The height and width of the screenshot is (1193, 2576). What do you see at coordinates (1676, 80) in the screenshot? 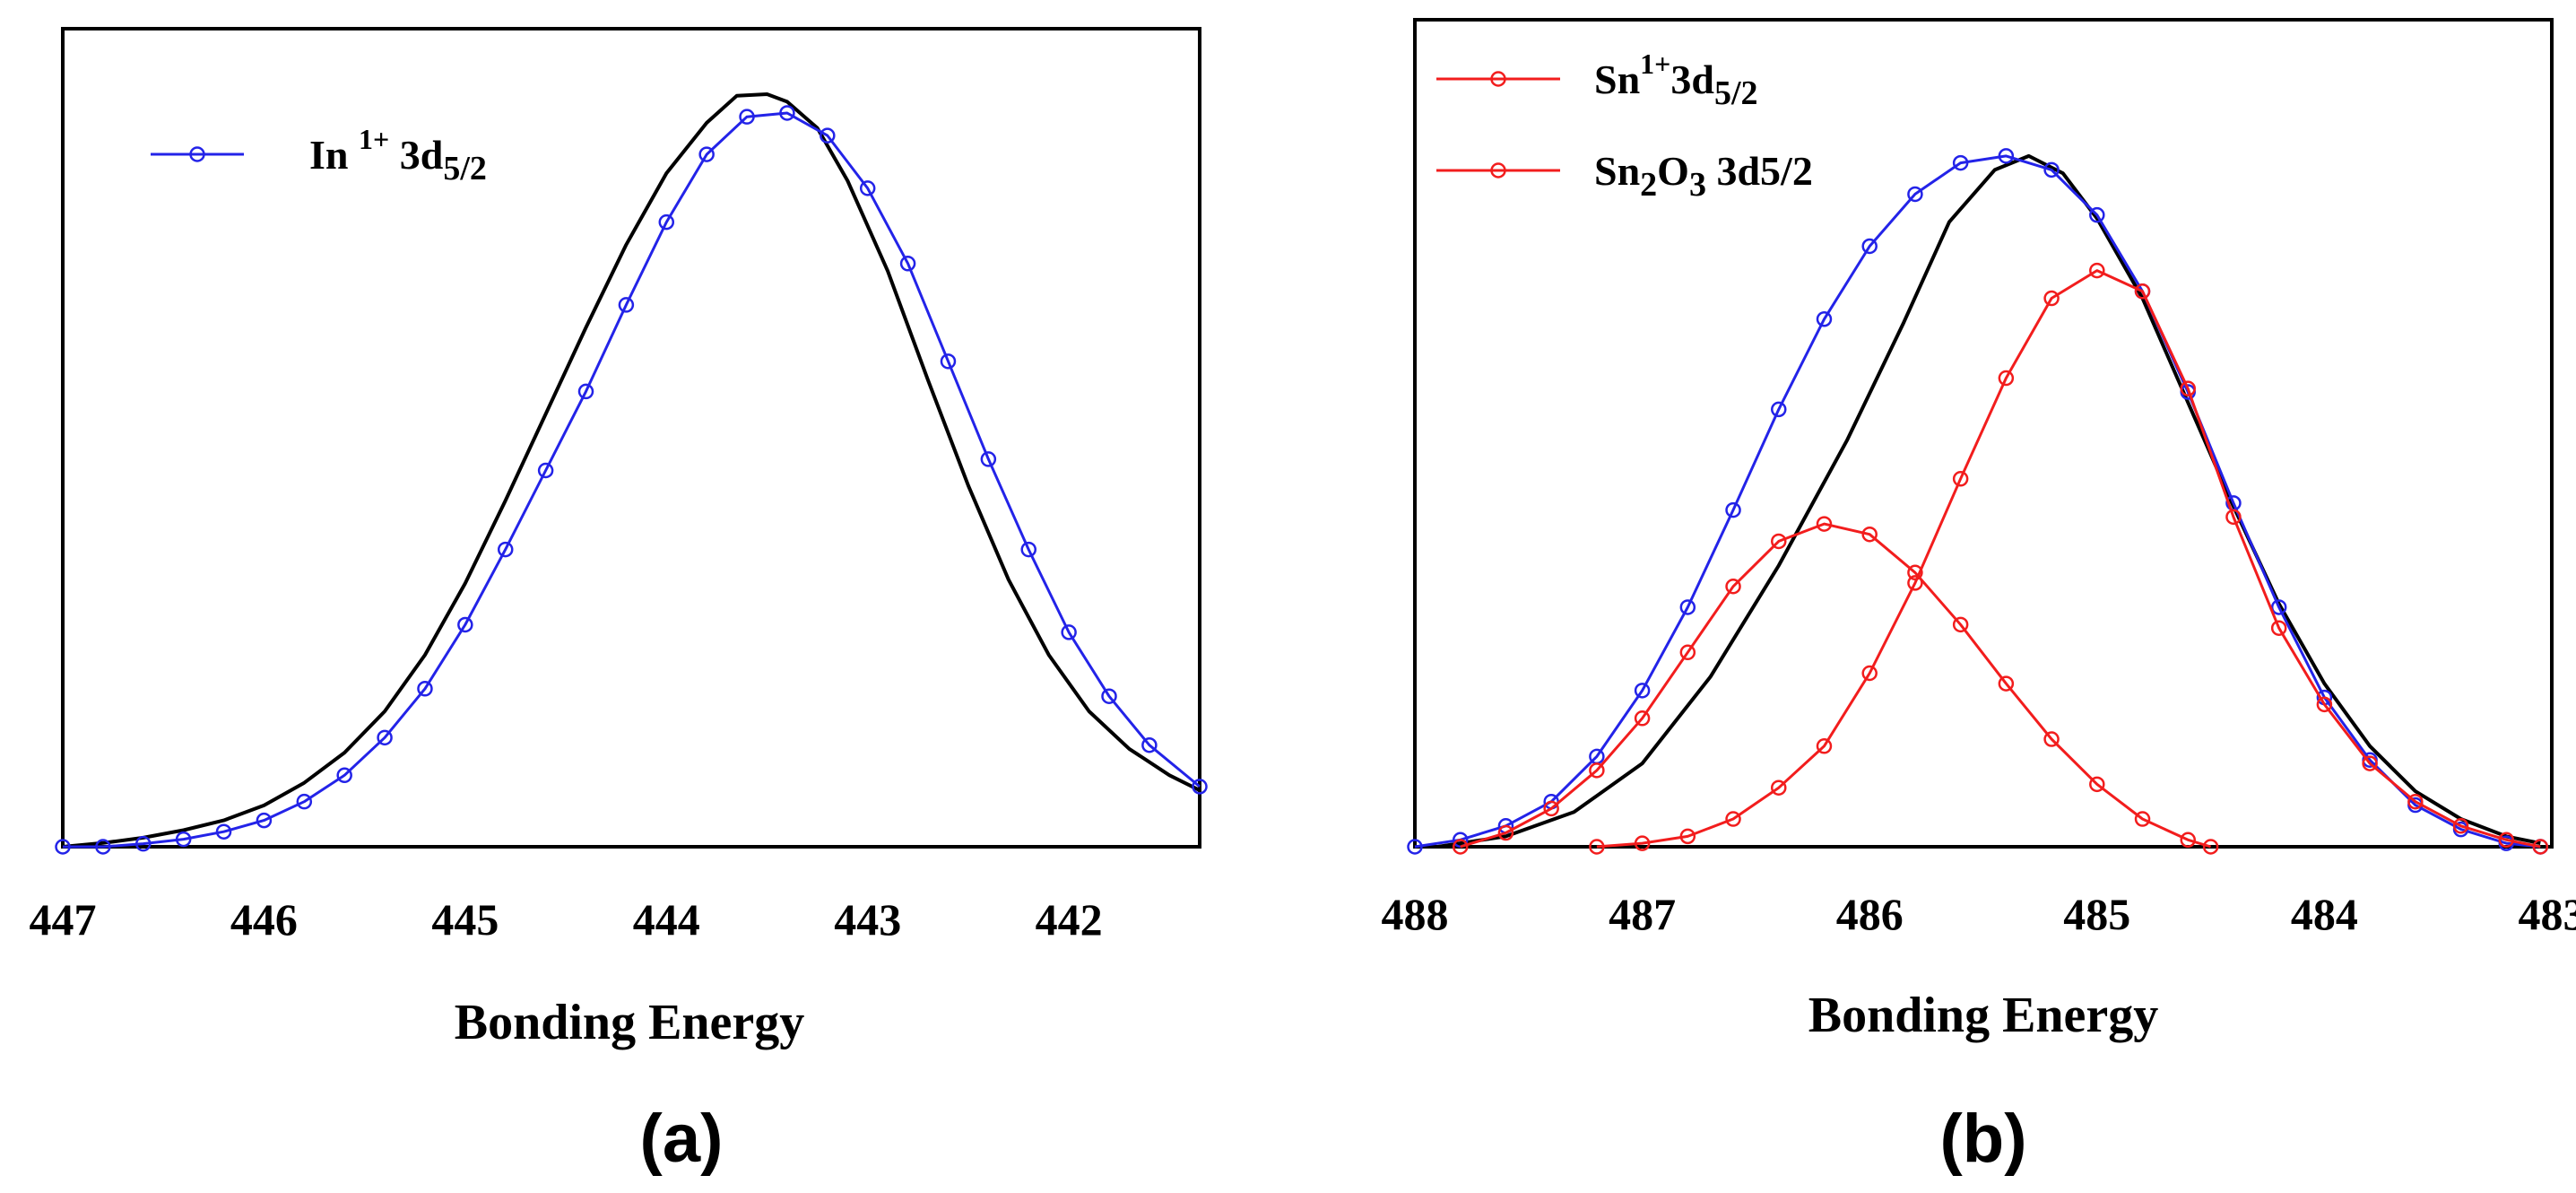
I see `legend-label: Sn1+3d5/2` at bounding box center [1676, 80].